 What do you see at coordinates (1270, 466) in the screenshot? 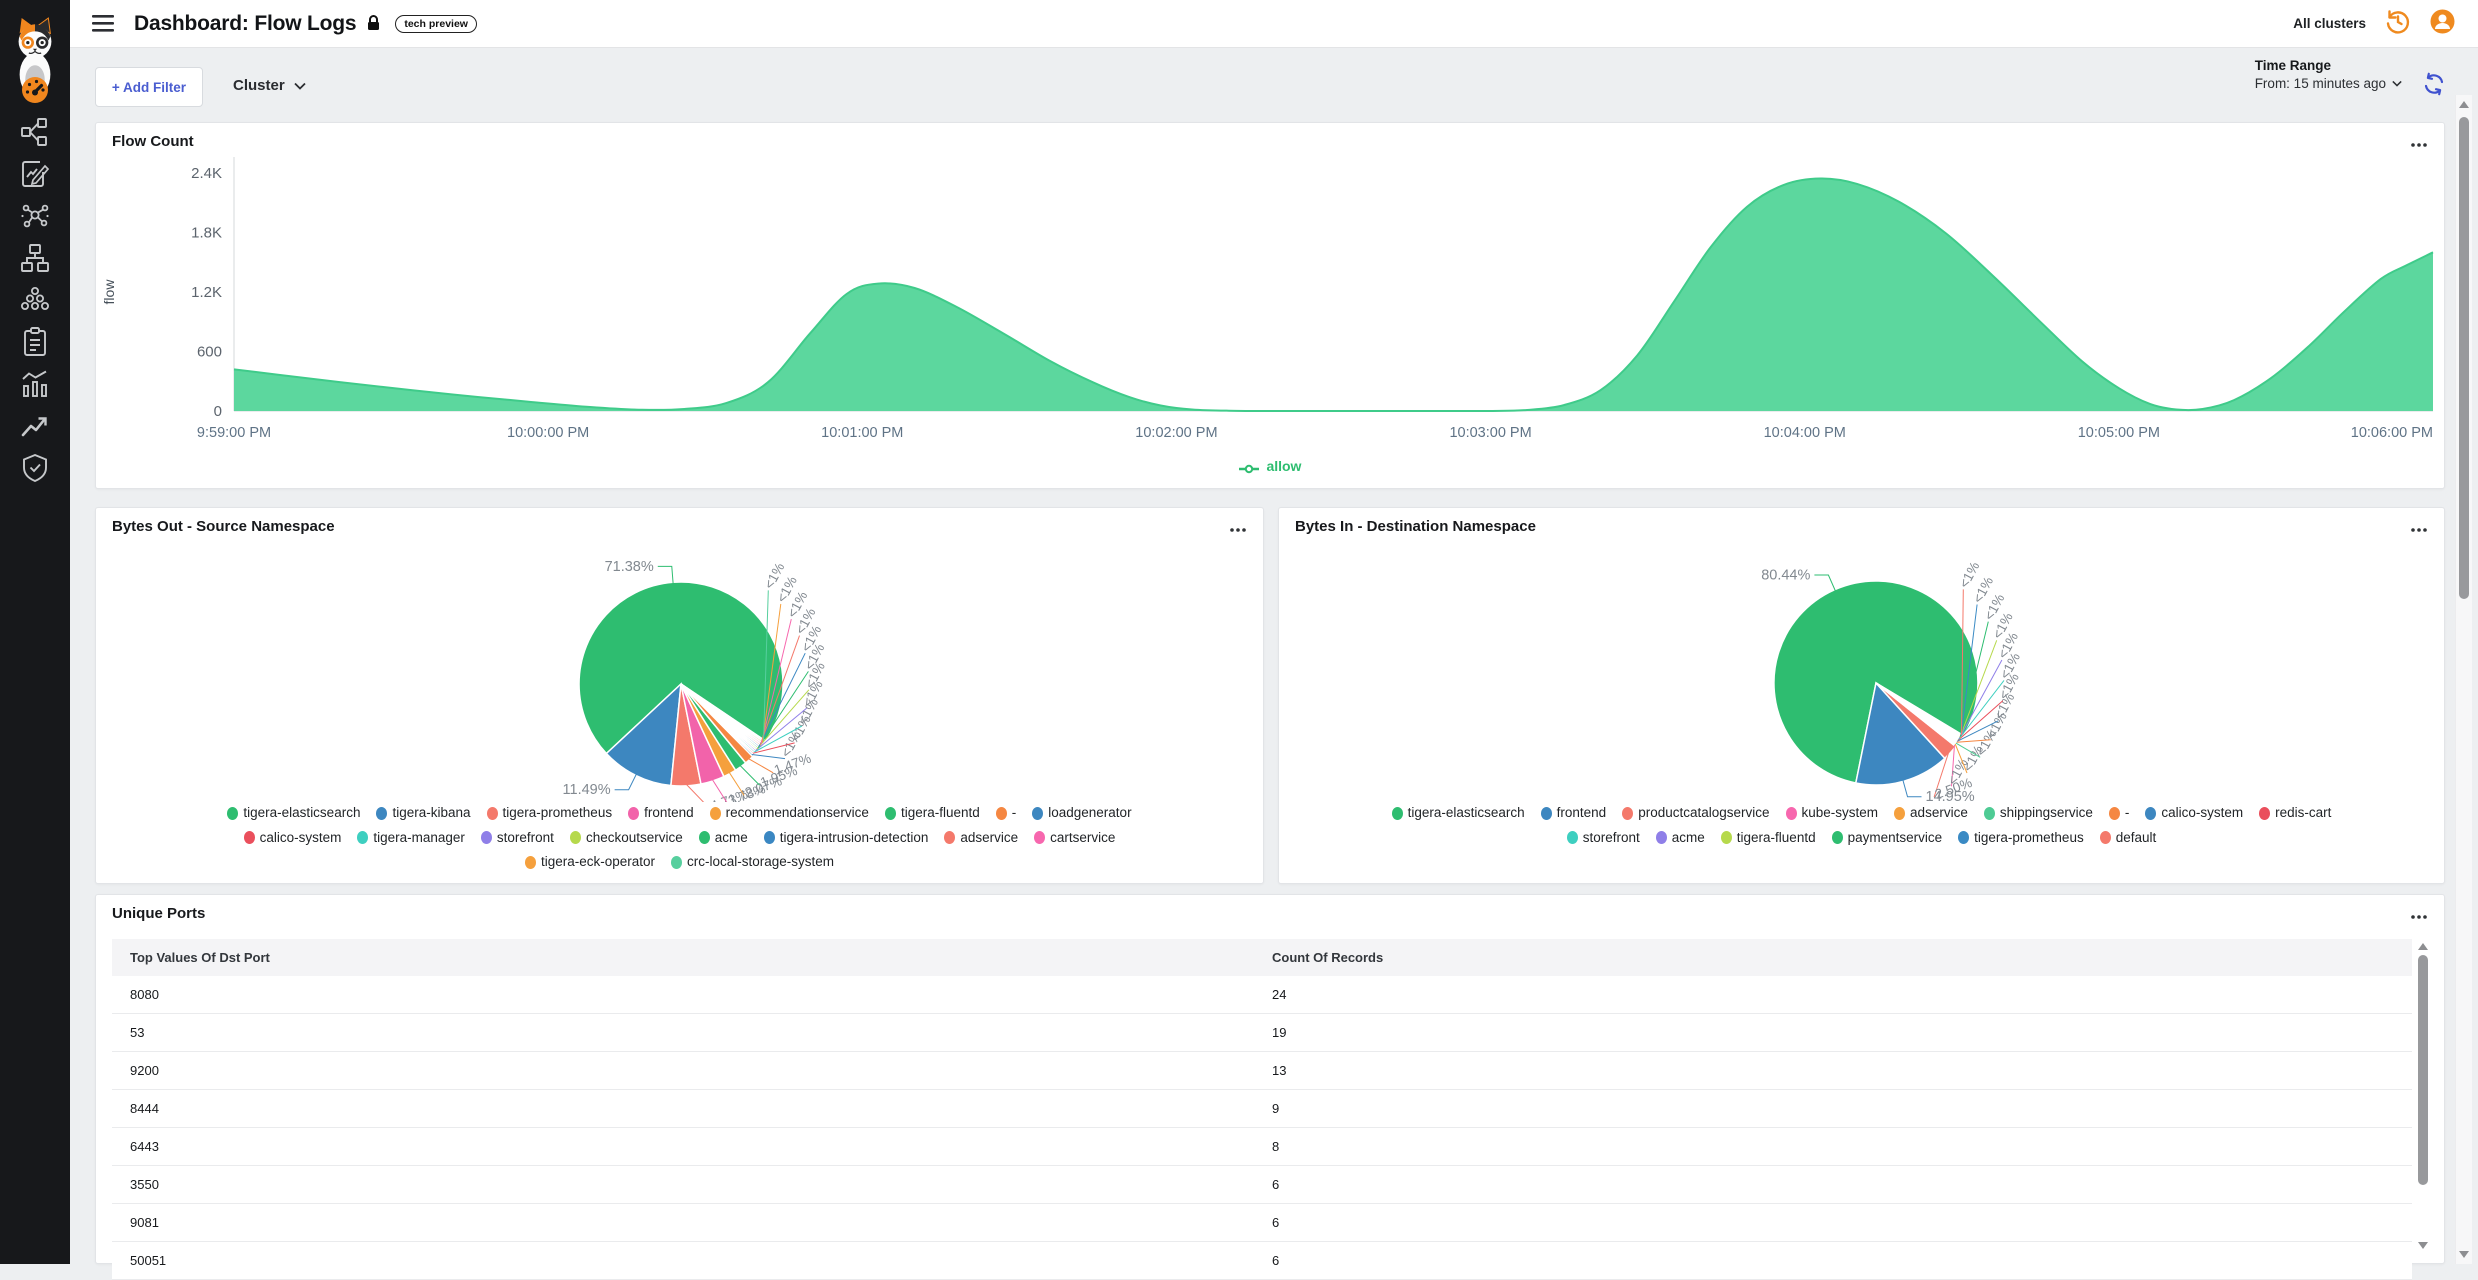
I see `chart-legend-allow: allow` at bounding box center [1270, 466].